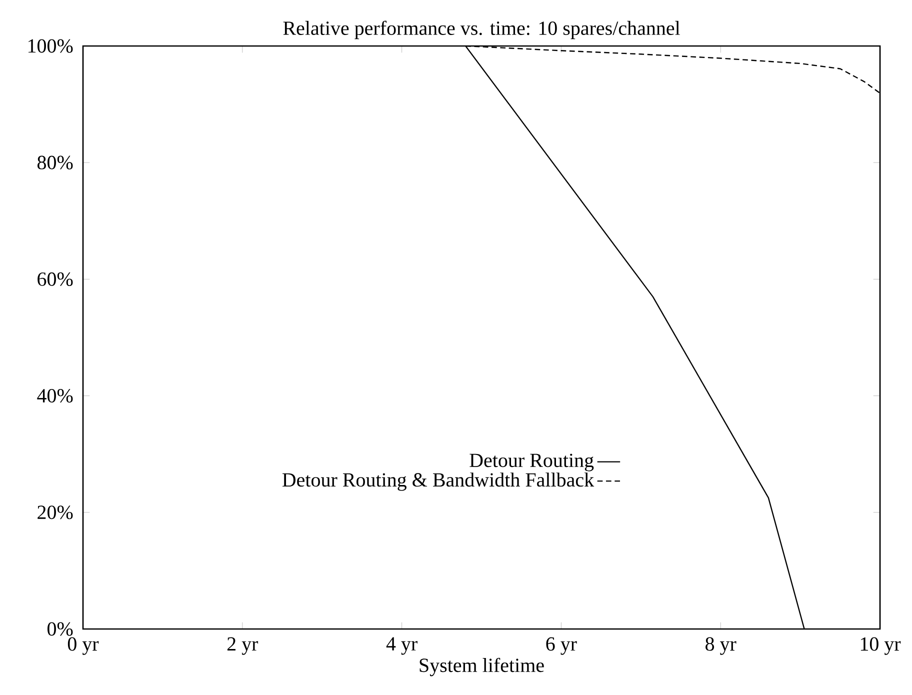 The height and width of the screenshot is (695, 912). What do you see at coordinates (55, 163) in the screenshot?
I see `y-tick-label: 80%` at bounding box center [55, 163].